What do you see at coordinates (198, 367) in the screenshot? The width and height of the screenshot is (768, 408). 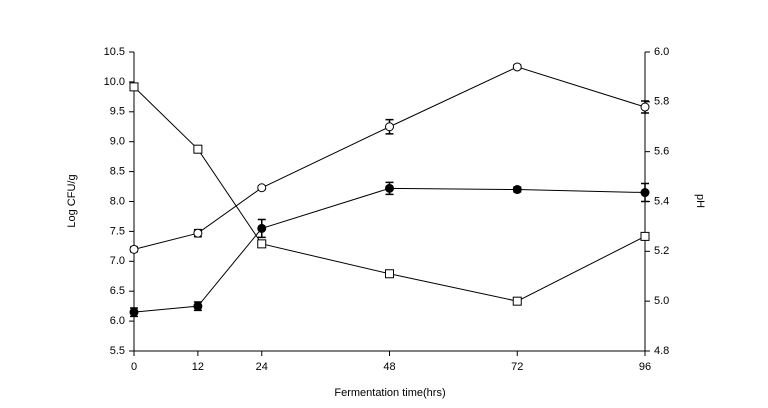 I see `x-tick-label: 12` at bounding box center [198, 367].